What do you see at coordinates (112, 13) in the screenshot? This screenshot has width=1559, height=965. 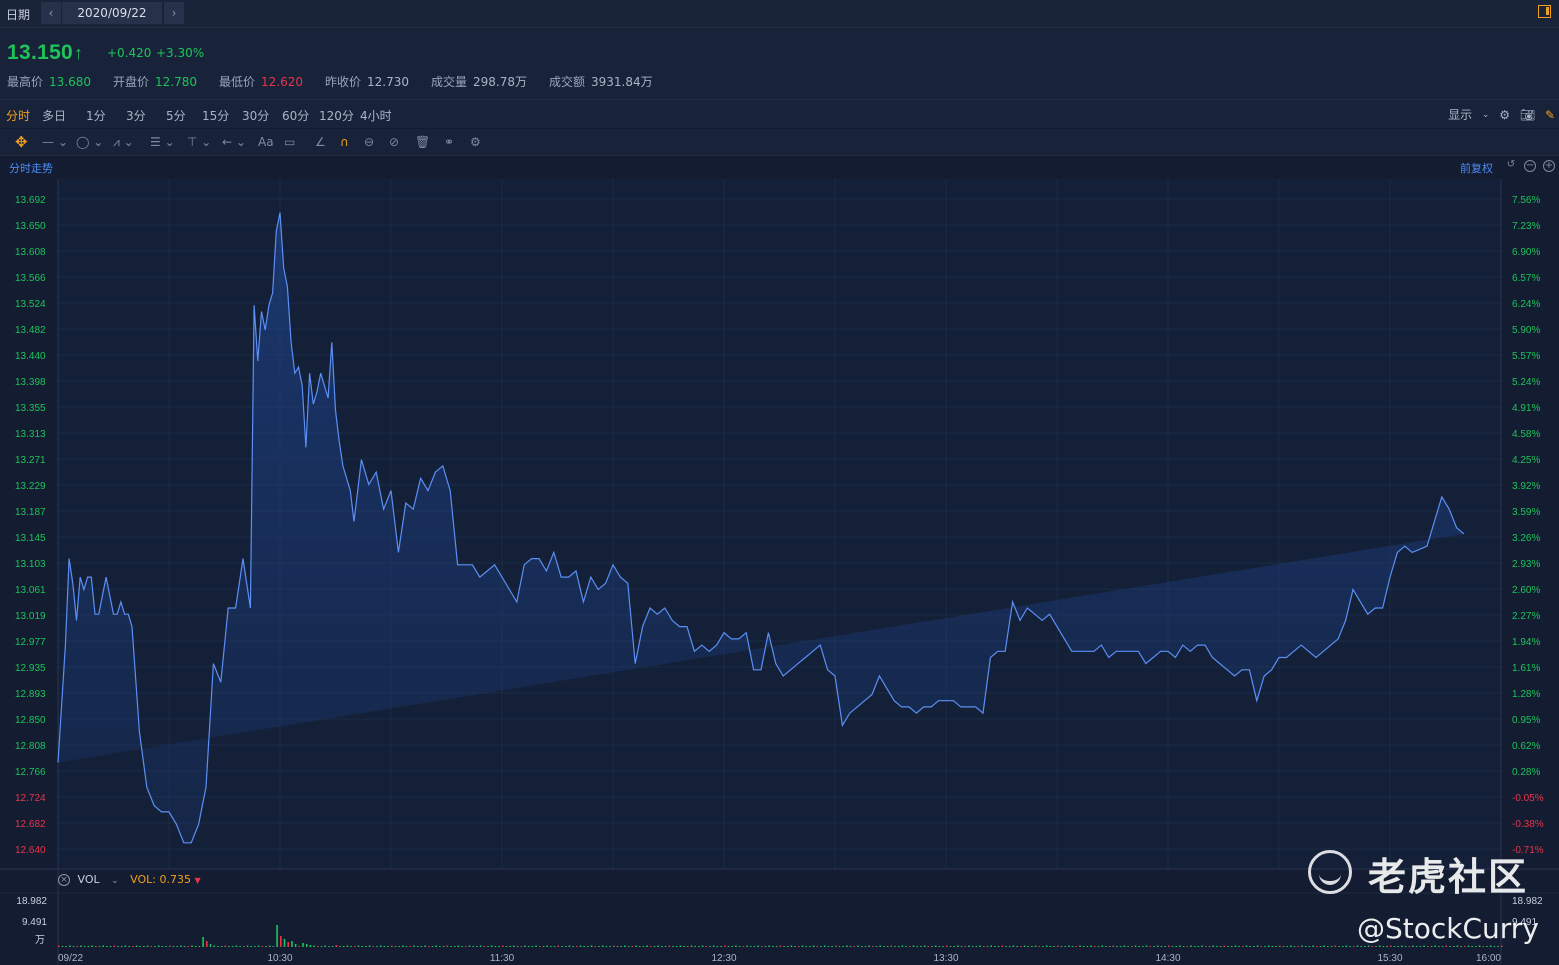 I see `date-picker: 2020/09/22` at bounding box center [112, 13].